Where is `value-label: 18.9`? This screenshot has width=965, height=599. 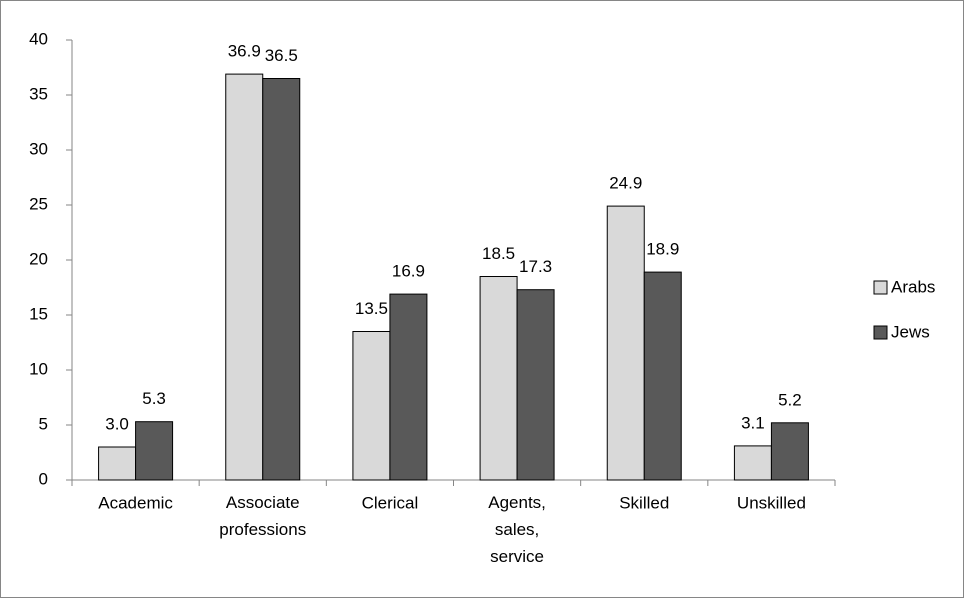
value-label: 18.9 is located at coordinates (662, 249).